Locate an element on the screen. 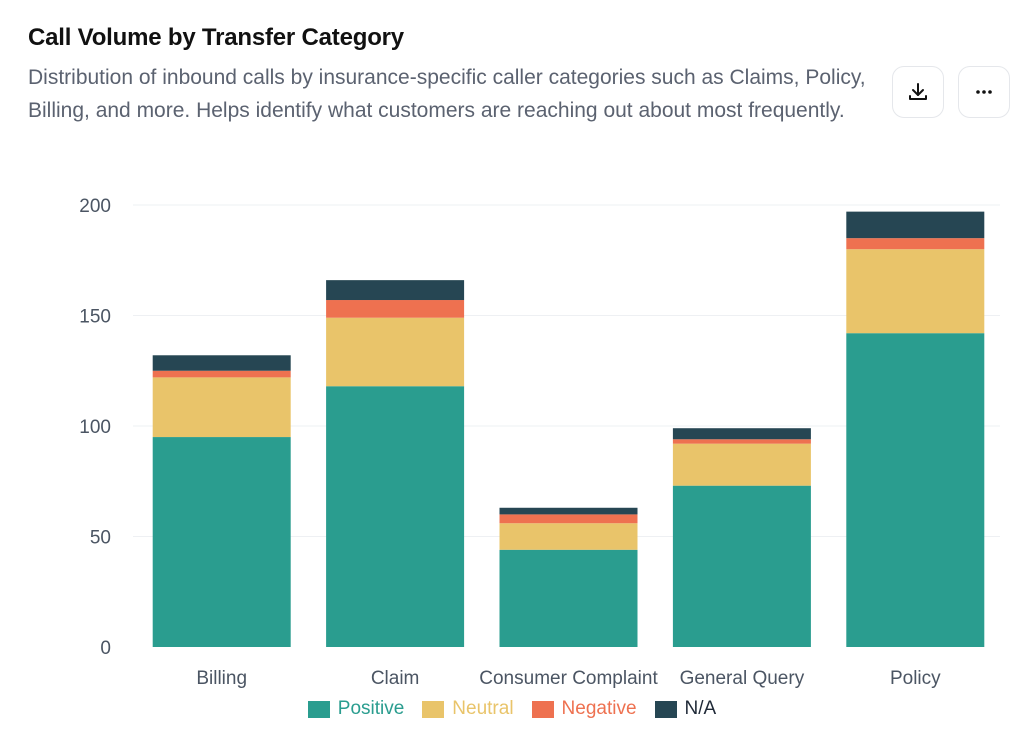 The height and width of the screenshot is (742, 1024). more-horizontal-icon is located at coordinates (984, 92).